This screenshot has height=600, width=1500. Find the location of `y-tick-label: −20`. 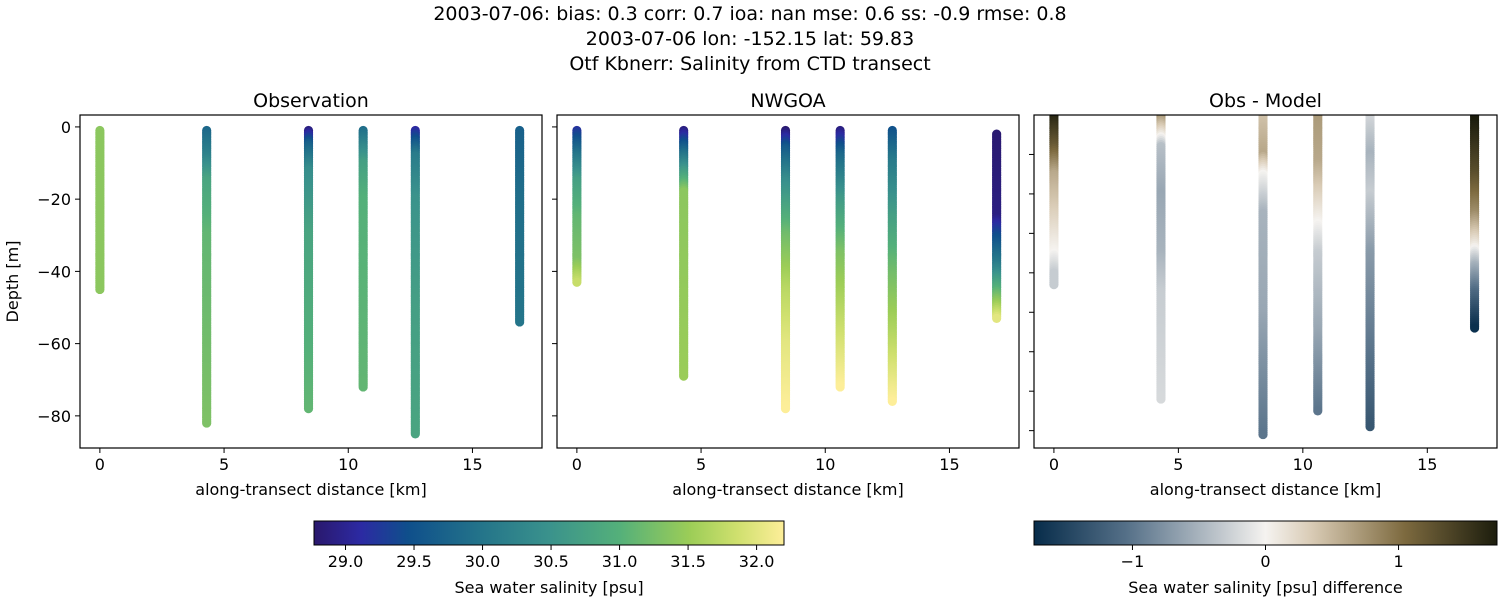

y-tick-label: −20 is located at coordinates (54, 199).